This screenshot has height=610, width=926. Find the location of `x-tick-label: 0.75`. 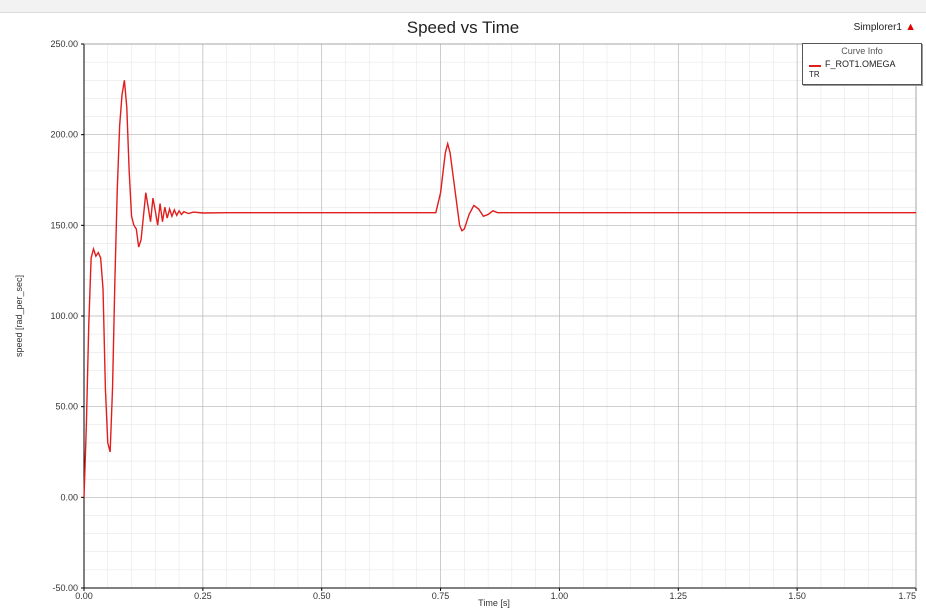

x-tick-label: 0.75 is located at coordinates (441, 596).